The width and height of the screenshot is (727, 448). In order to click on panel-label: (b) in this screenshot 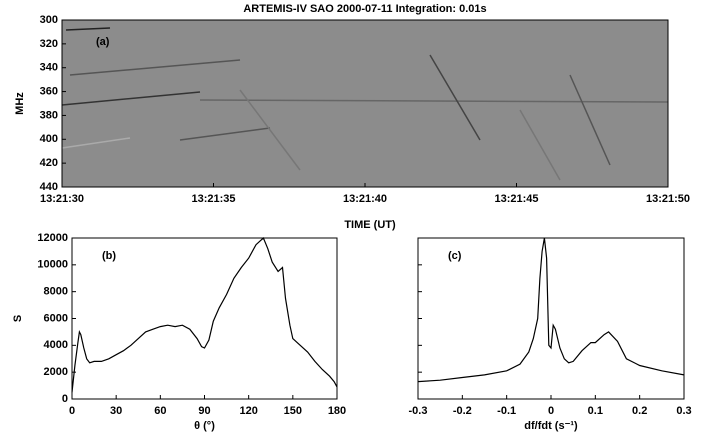, I will do `click(109, 256)`.